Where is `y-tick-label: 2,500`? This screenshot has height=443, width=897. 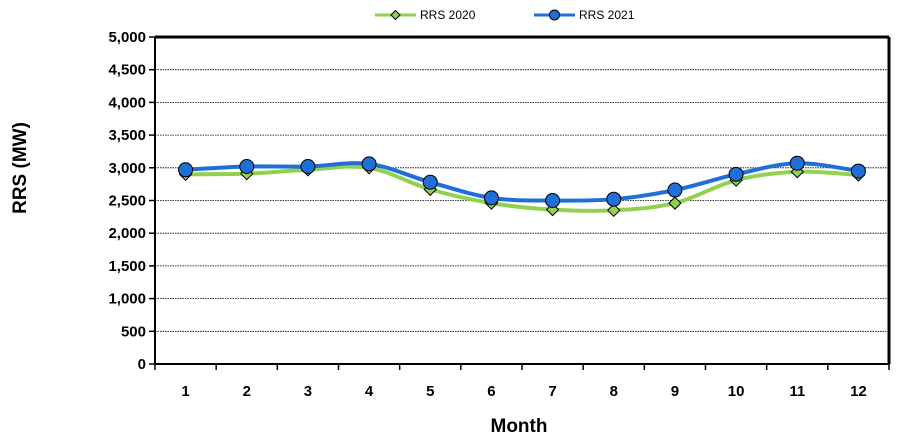
y-tick-label: 2,500 is located at coordinates (127, 201).